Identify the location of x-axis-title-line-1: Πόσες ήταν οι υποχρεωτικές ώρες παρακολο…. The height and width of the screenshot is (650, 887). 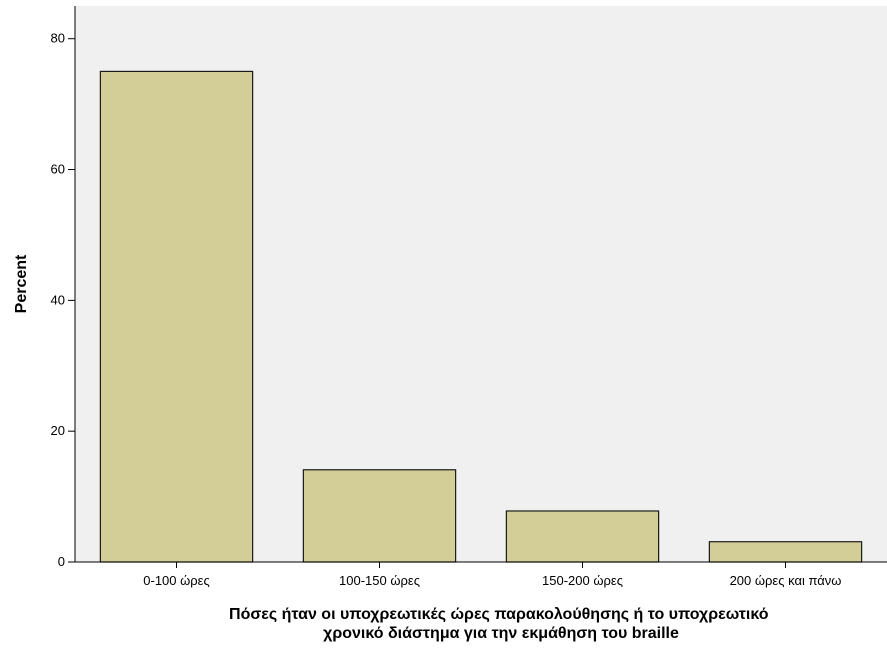
(499, 614).